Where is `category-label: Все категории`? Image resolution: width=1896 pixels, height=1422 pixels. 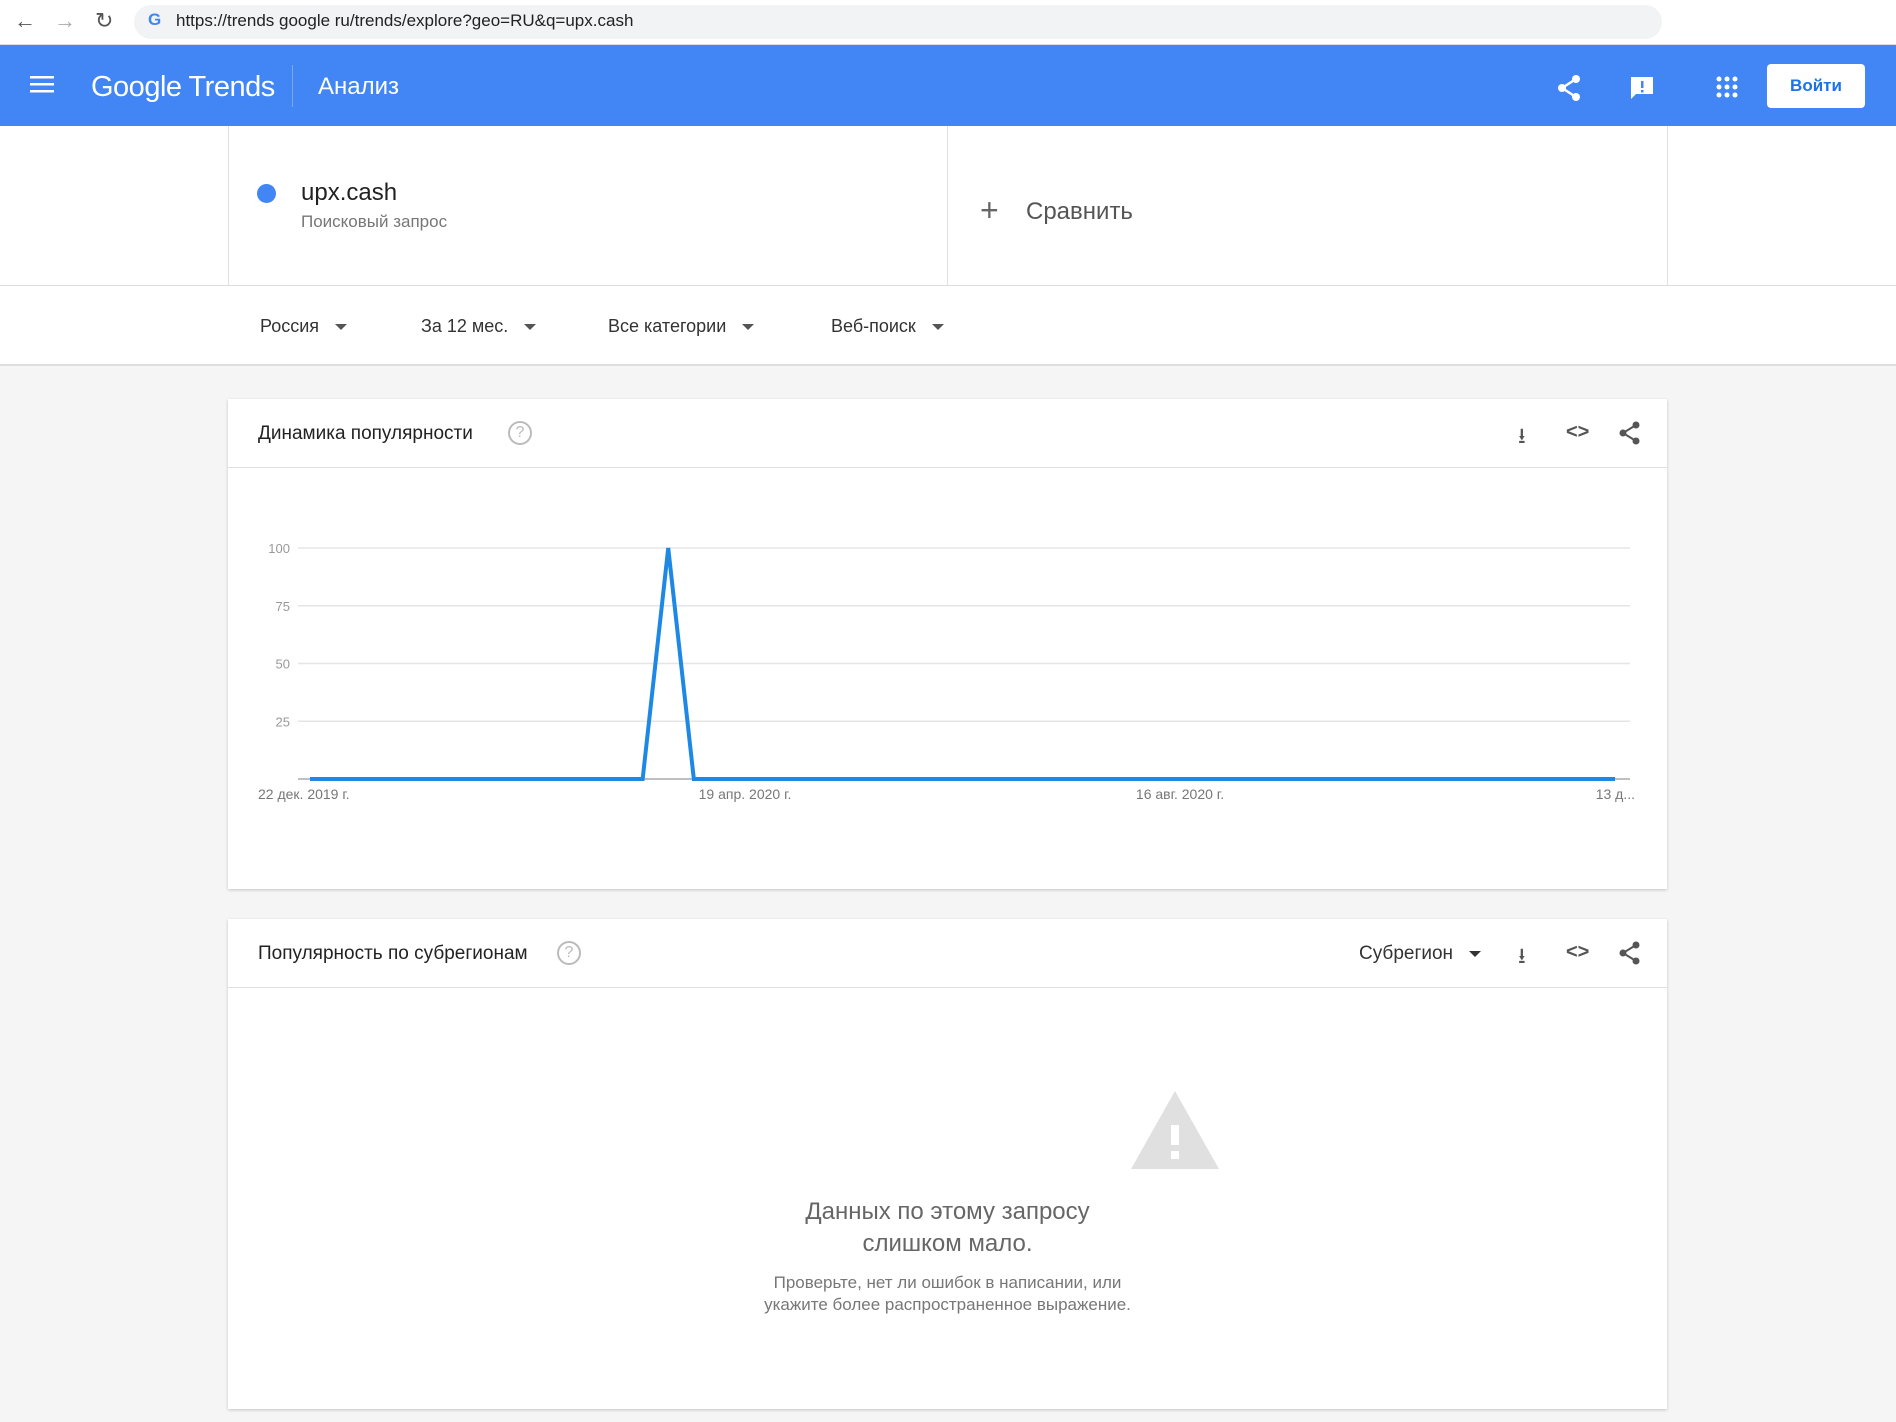 category-label: Все категории is located at coordinates (667, 326).